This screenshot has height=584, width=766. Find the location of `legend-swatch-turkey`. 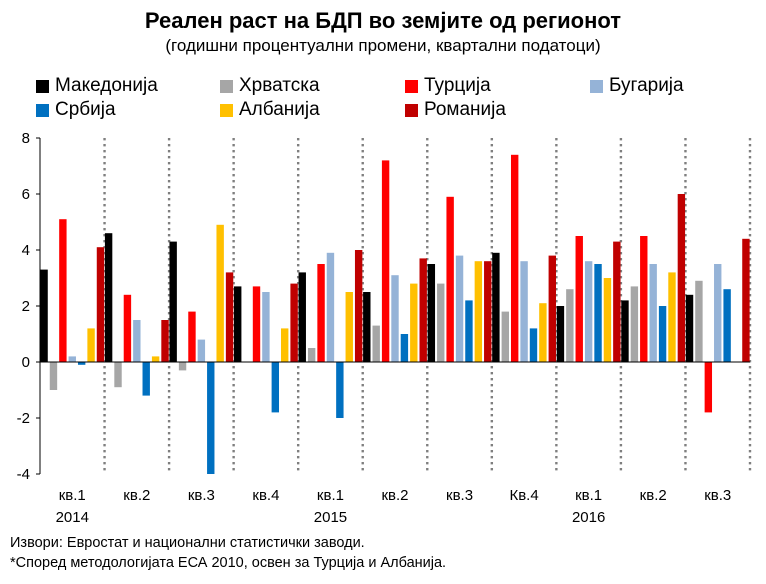

legend-swatch-turkey is located at coordinates (411, 86).